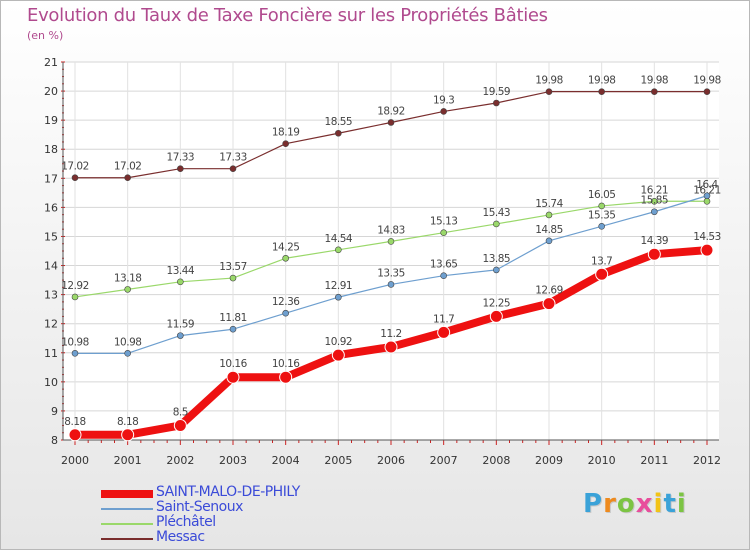 The height and width of the screenshot is (550, 750). What do you see at coordinates (654, 460) in the screenshot?
I see `x-tick-label: 2011` at bounding box center [654, 460].